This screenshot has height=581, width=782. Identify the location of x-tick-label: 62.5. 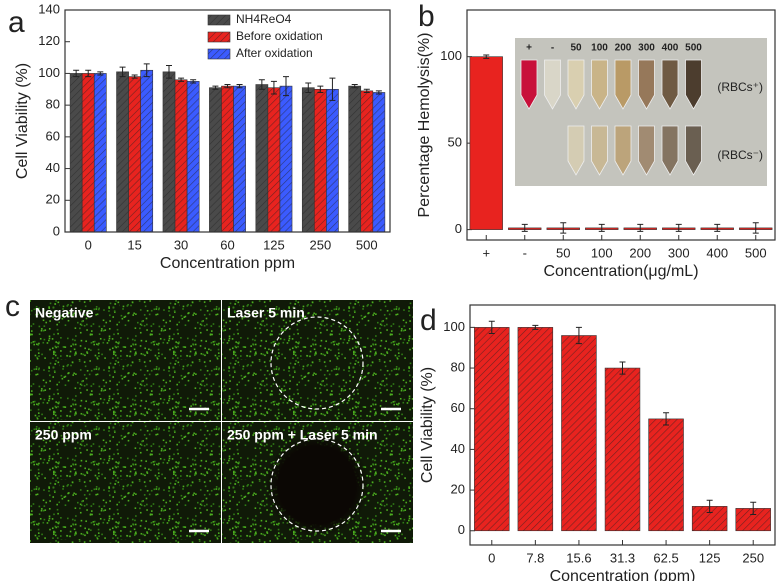
(665, 557).